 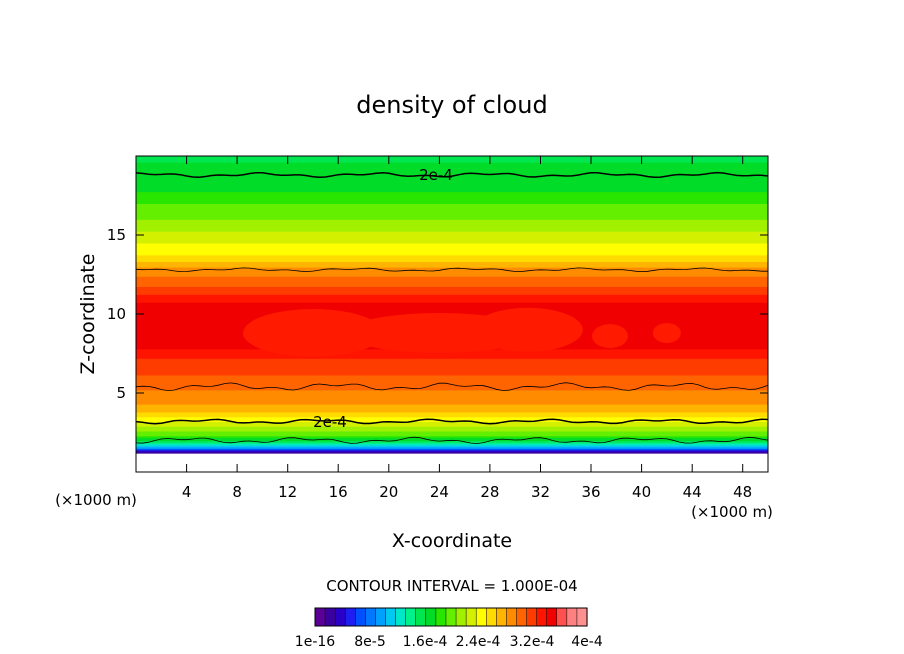 I want to click on colorbar, so click(x=451, y=617).